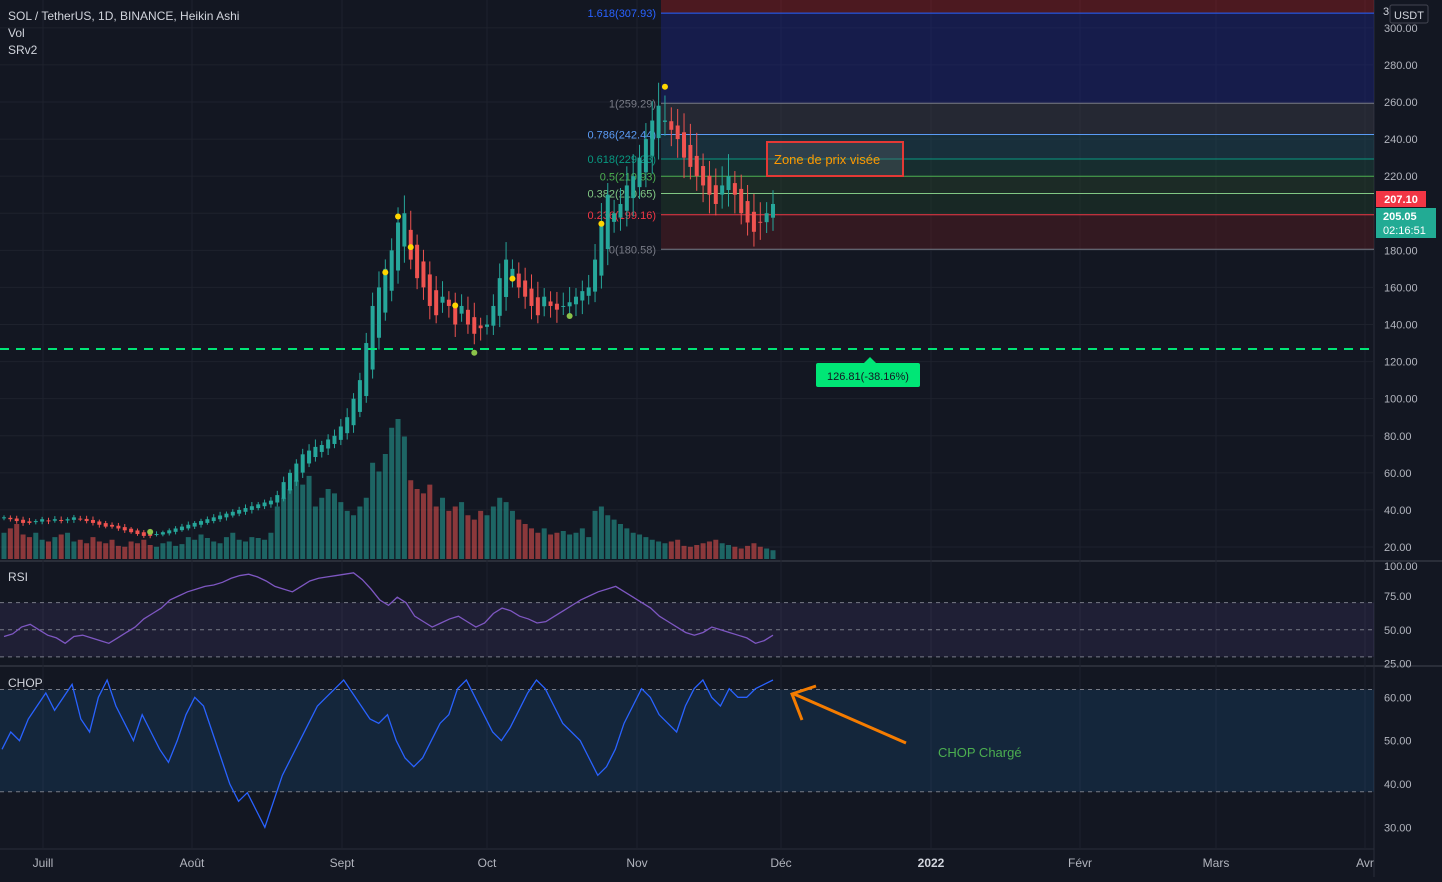  Describe the element at coordinates (16, 33) in the screenshot. I see `indicator-label-vol: Vol` at that location.